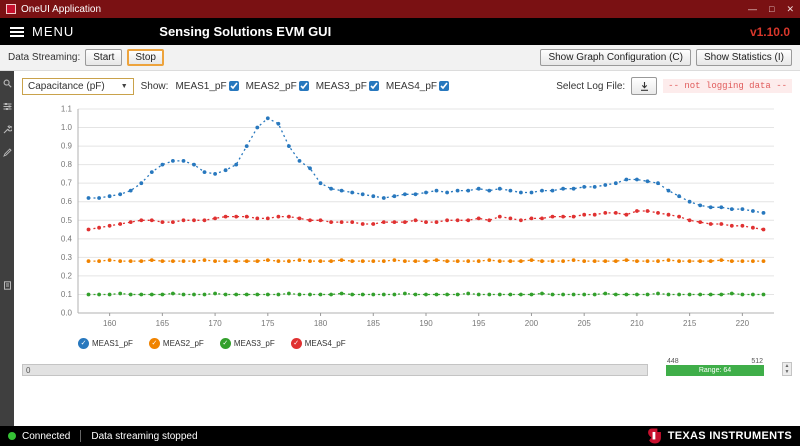 This screenshot has height=446, width=800. What do you see at coordinates (417, 86) in the screenshot?
I see `checkbox-group-meas4: MEAS4_pF` at bounding box center [417, 86].